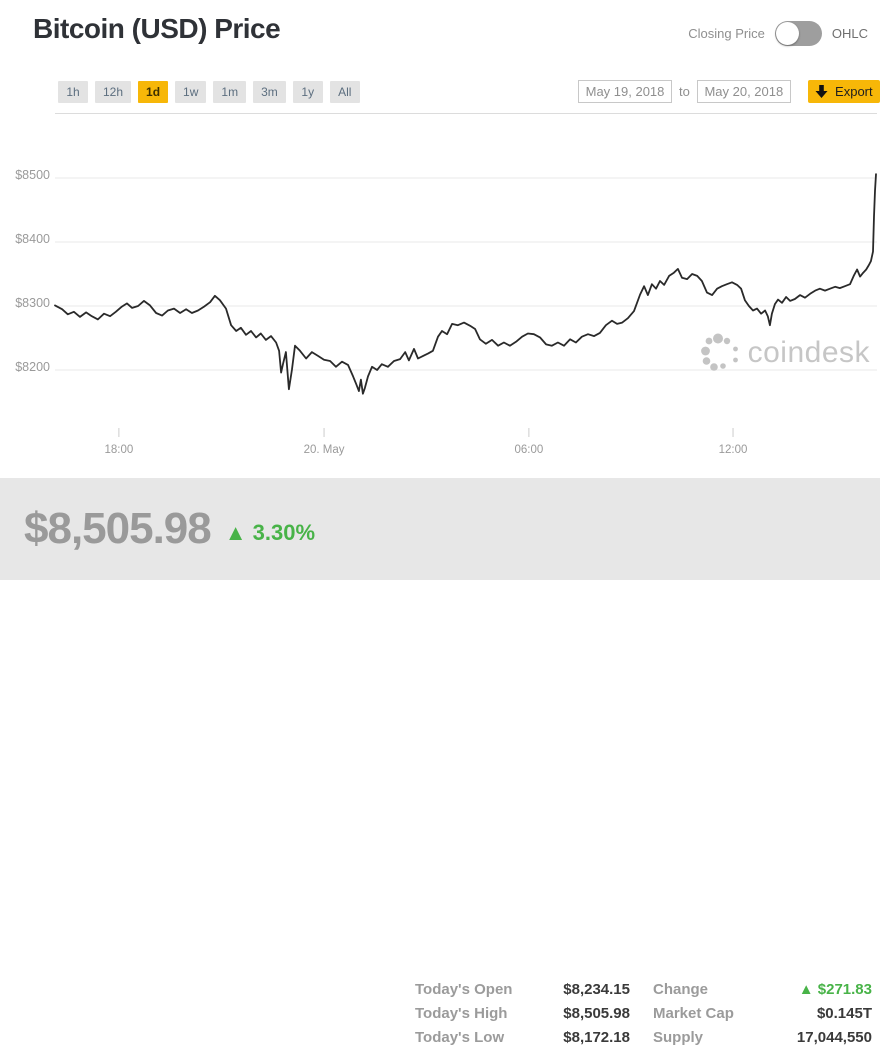  Describe the element at coordinates (153, 92) in the screenshot. I see `range-button-1d: 1d` at that location.